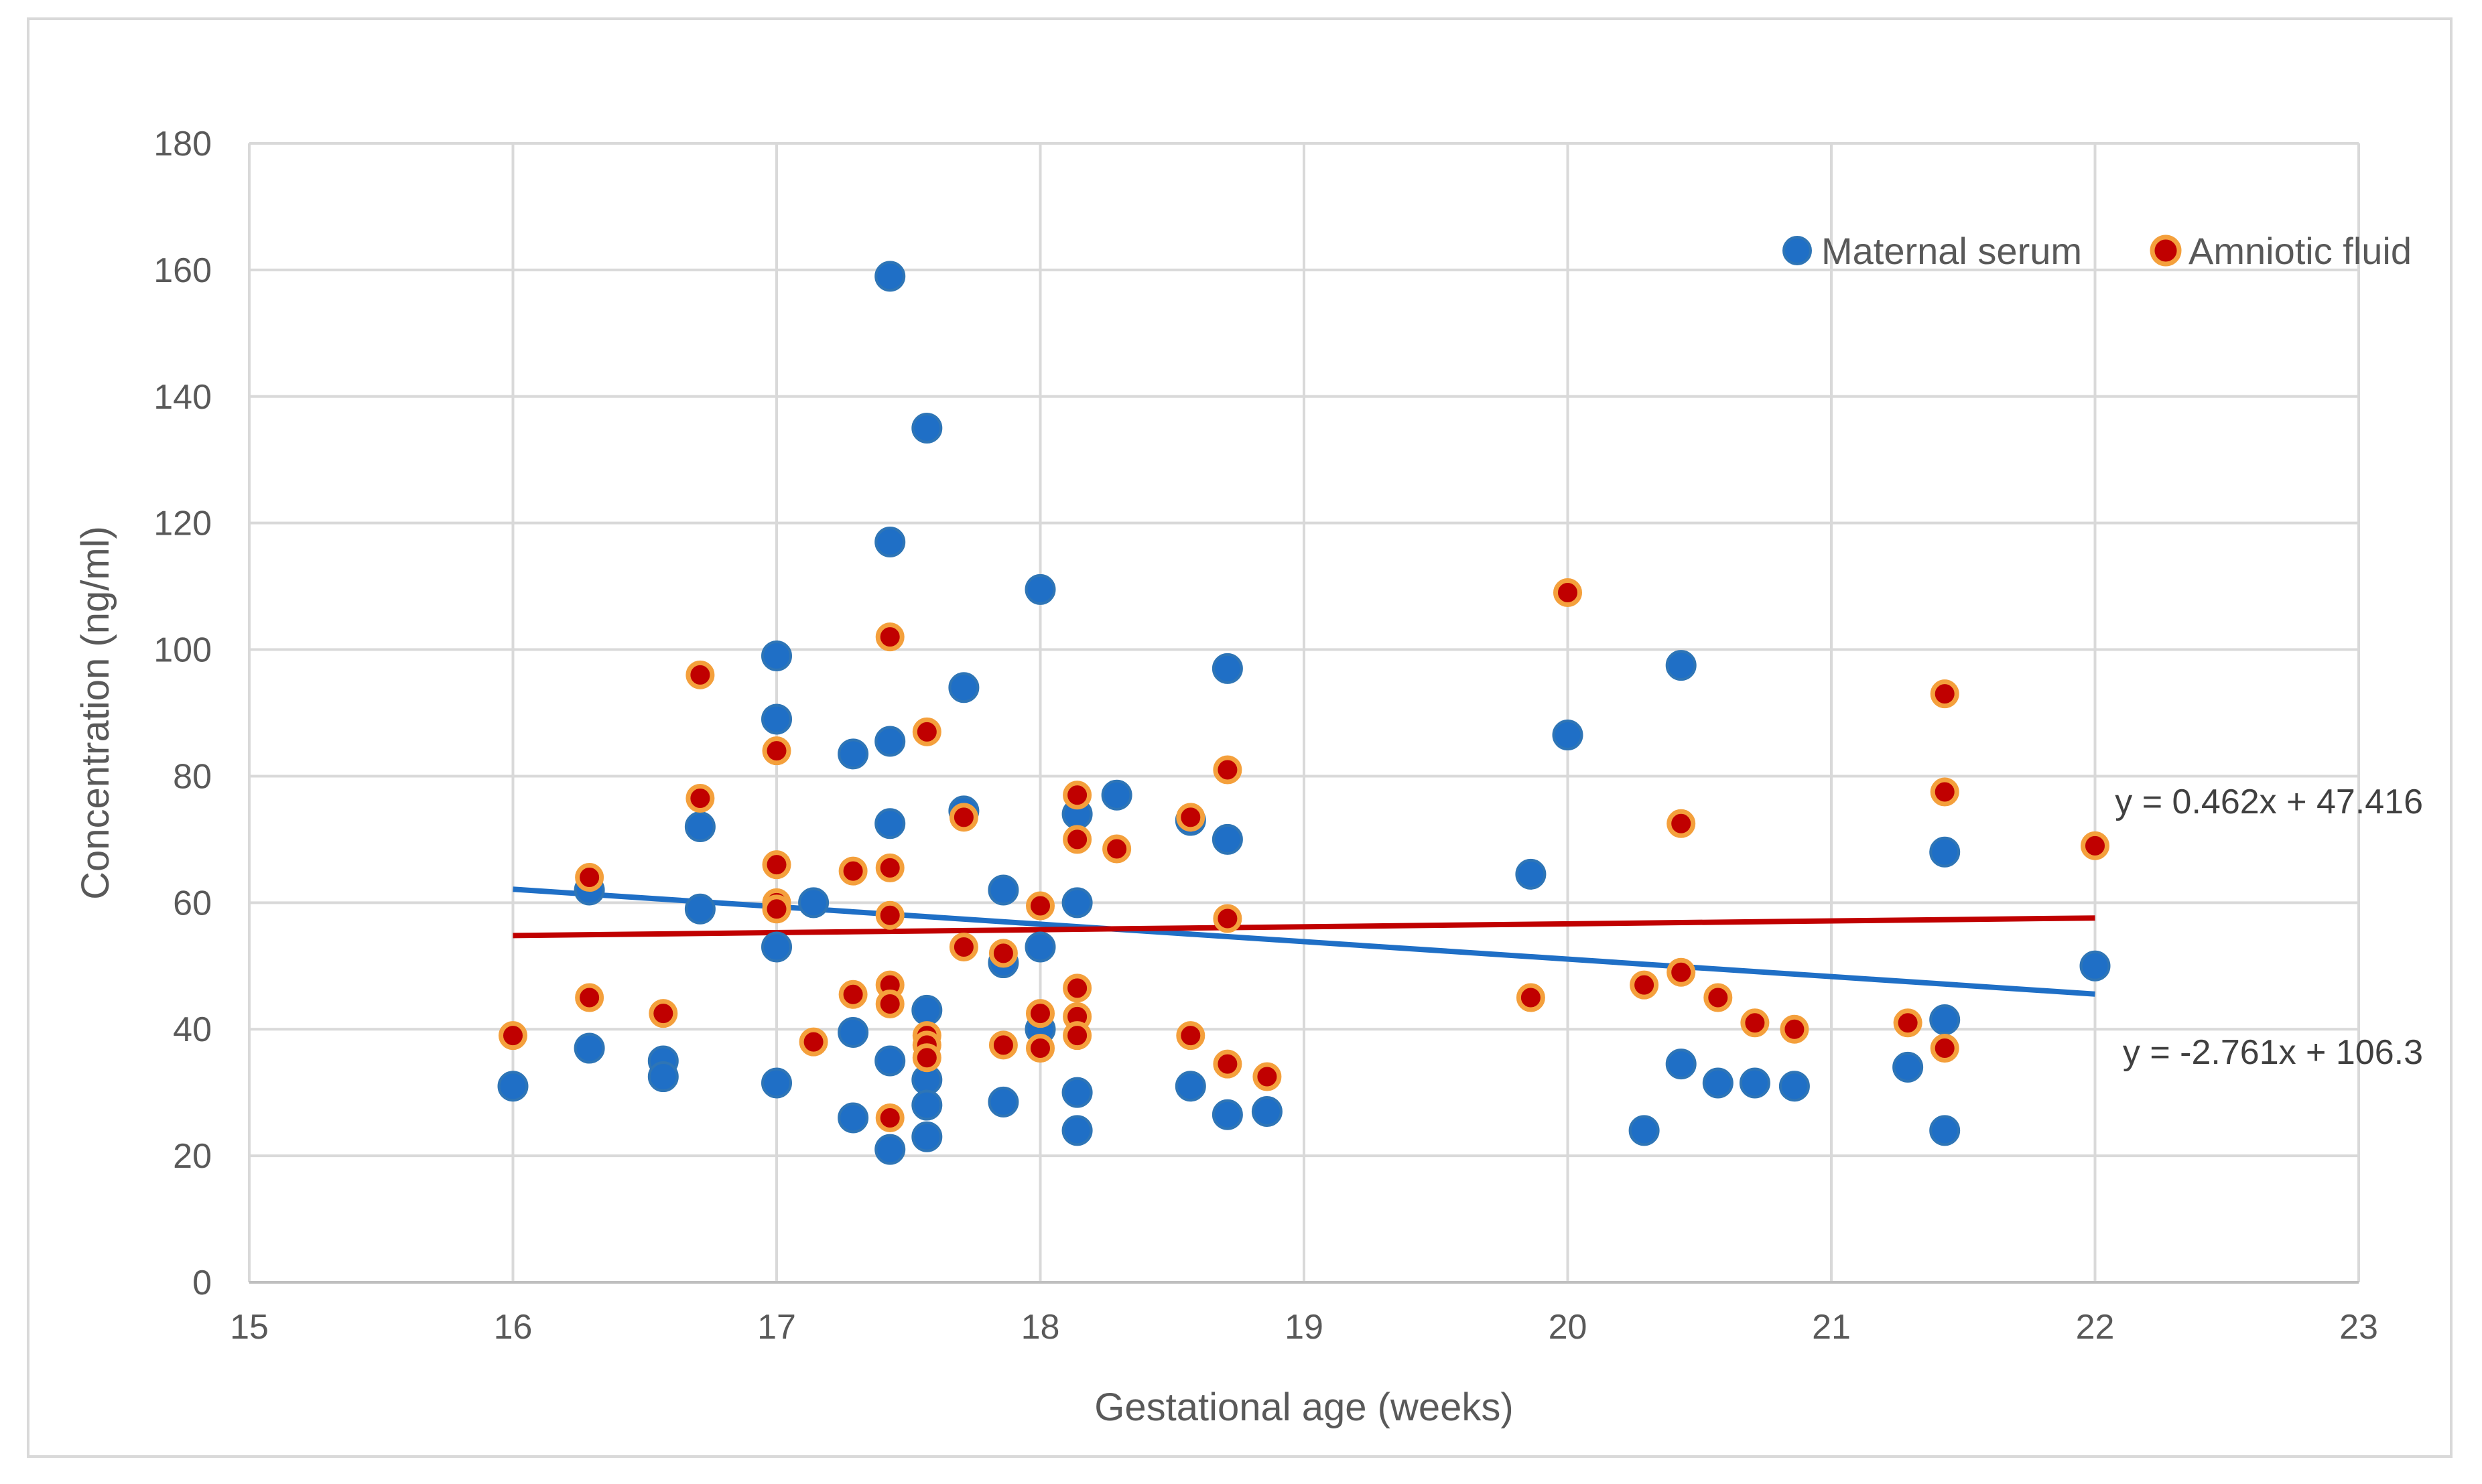 This screenshot has width=2482, height=1484. I want to click on y-tick-label: 120, so click(182, 523).